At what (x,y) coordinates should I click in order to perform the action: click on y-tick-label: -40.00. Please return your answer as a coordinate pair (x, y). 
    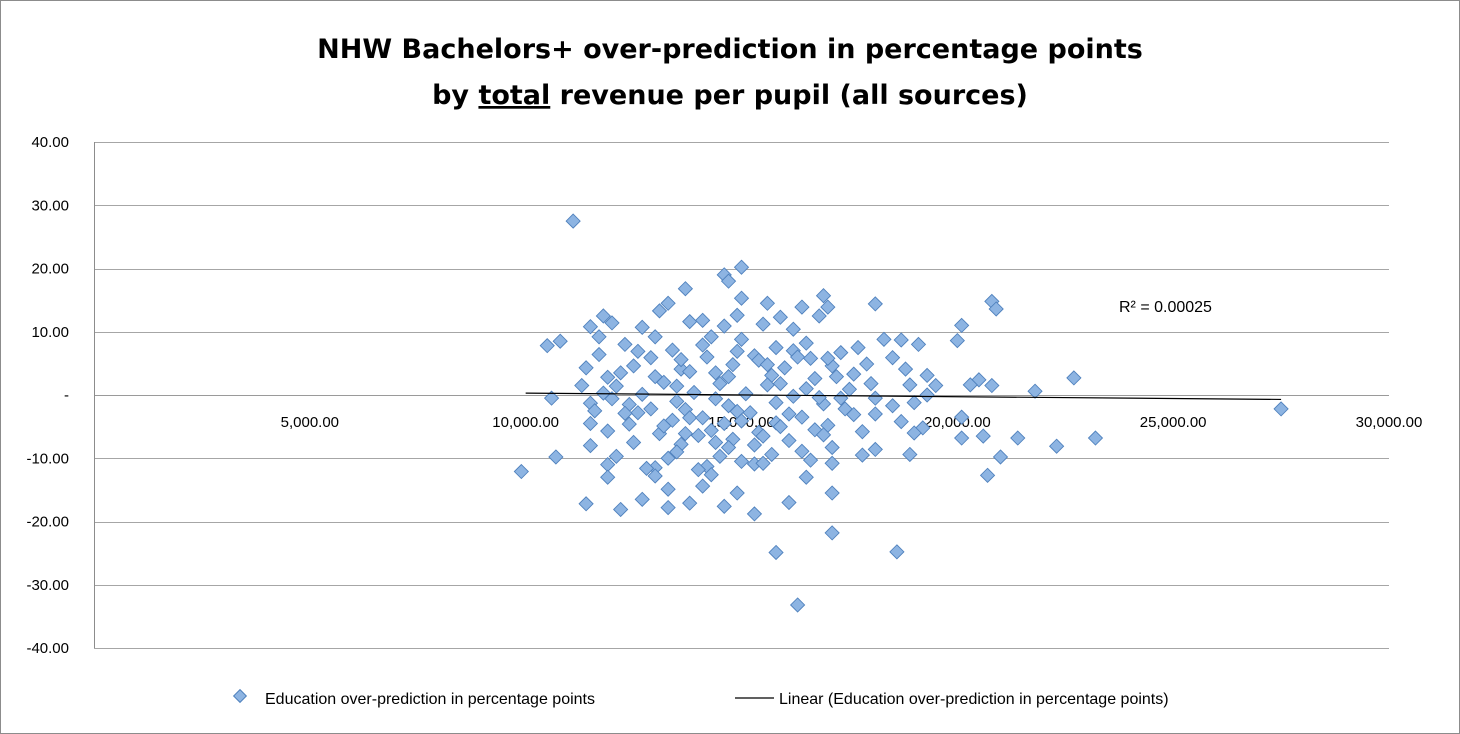
    Looking at the image, I should click on (47, 648).